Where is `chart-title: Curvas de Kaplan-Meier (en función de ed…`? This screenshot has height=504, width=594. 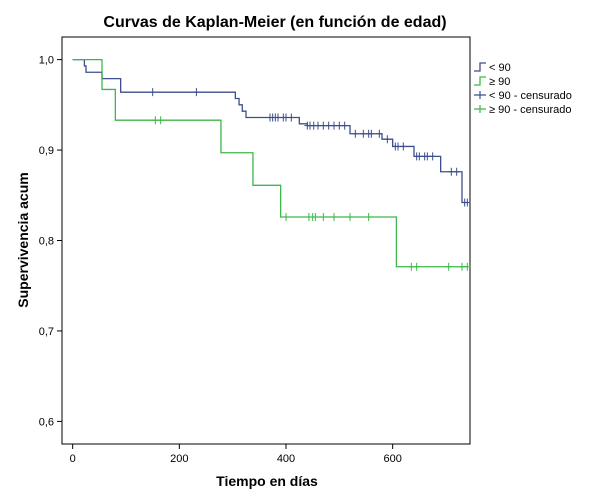 chart-title: Curvas de Kaplan-Meier (en función de ed… is located at coordinates (274, 22).